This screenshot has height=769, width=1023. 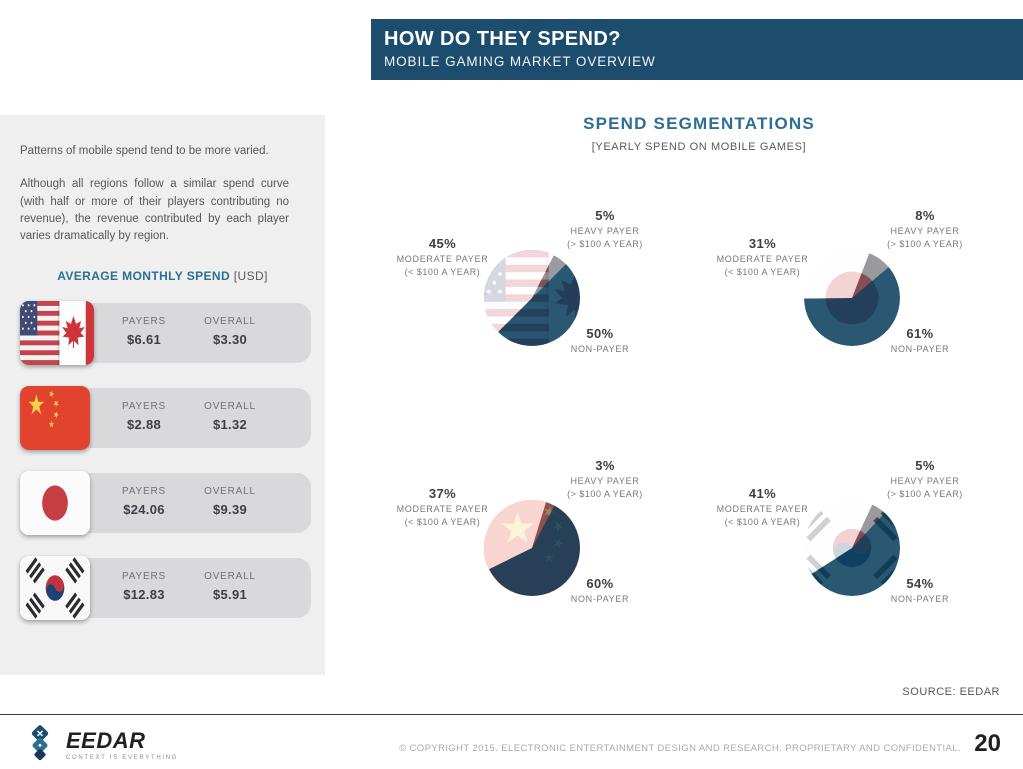 I want to click on region-row-china: PAYERS $2.88 OVERALL $1.32, so click(x=165, y=418).